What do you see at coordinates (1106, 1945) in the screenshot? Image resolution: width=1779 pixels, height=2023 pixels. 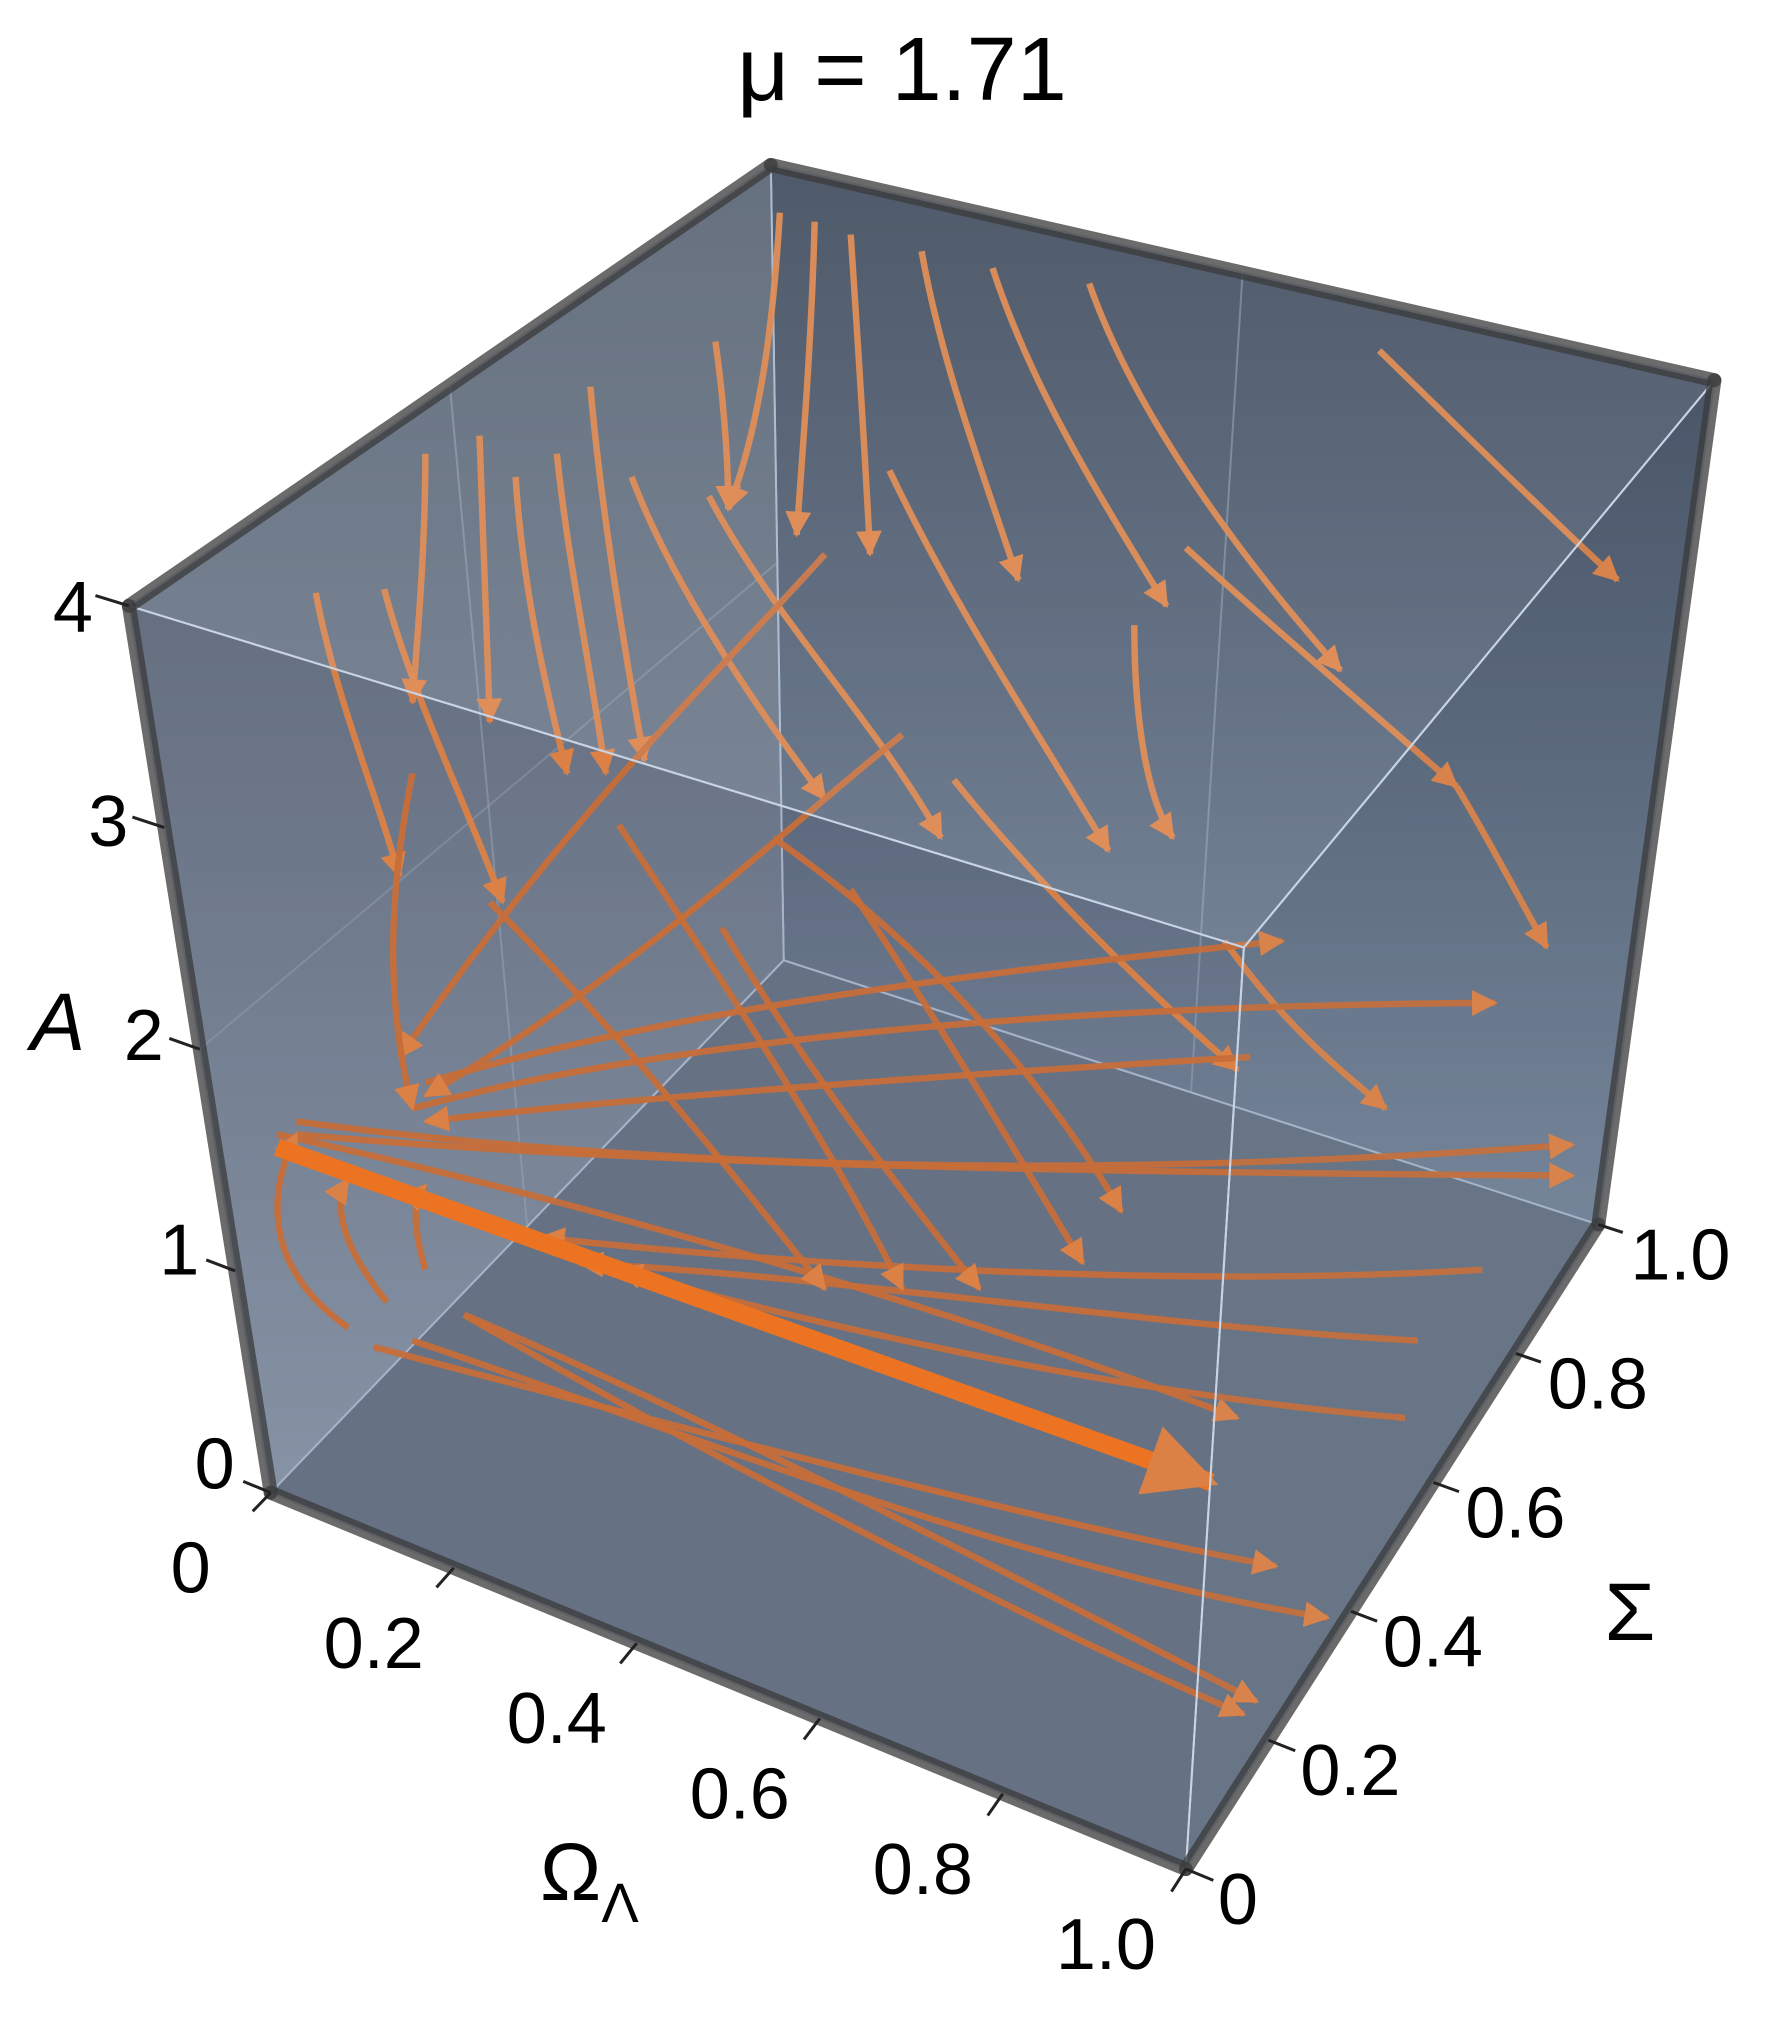 I see `x-tick-label: 1.0` at bounding box center [1106, 1945].